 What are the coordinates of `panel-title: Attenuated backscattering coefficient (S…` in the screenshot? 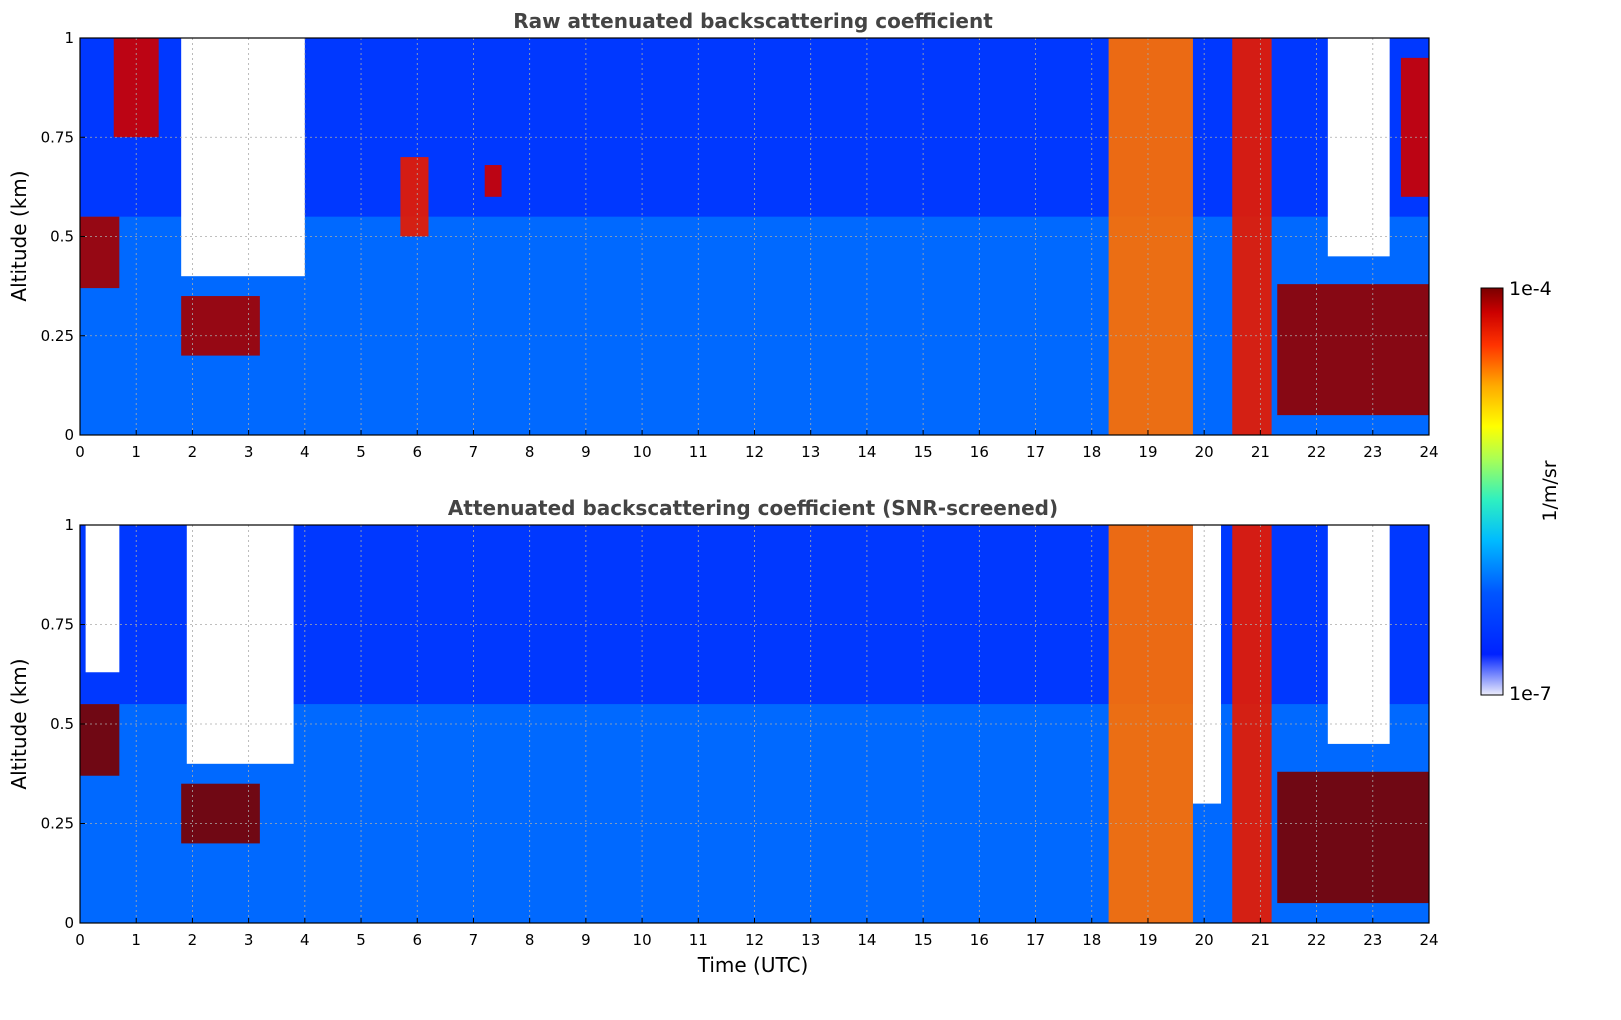 It's located at (753, 508).